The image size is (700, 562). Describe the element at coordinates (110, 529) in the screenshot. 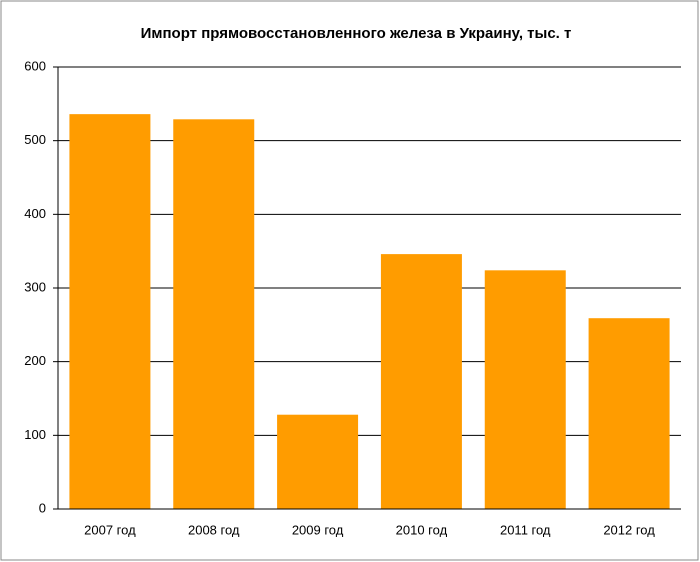

I see `x-tick-label: 2007 год` at that location.